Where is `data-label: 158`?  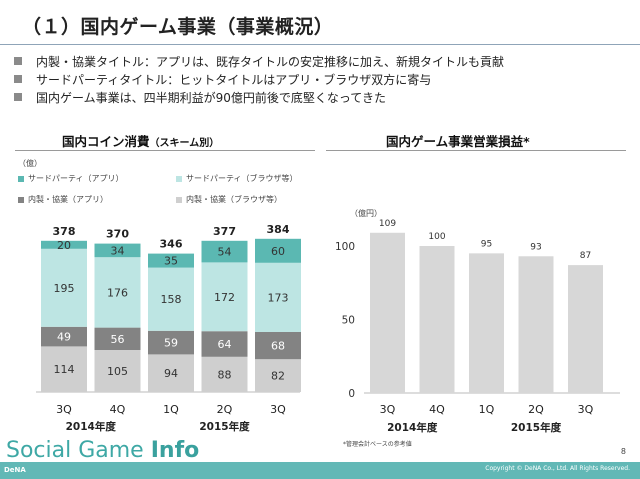
data-label: 158 is located at coordinates (171, 299).